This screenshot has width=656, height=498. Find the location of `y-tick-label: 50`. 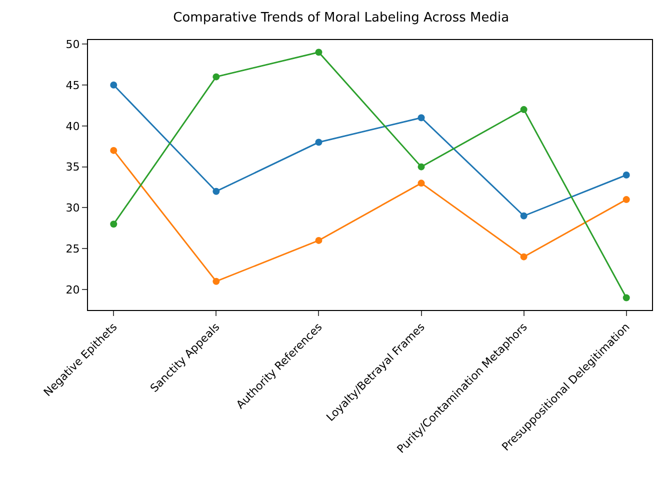

y-tick-label: 50 is located at coordinates (73, 44).